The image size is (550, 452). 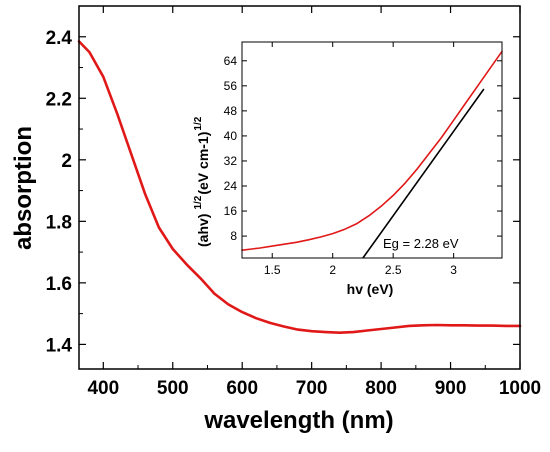 I want to click on inset-y-axis-title-base: (ahv)1/2(eV cm-1)1/2, so click(x=202, y=181).